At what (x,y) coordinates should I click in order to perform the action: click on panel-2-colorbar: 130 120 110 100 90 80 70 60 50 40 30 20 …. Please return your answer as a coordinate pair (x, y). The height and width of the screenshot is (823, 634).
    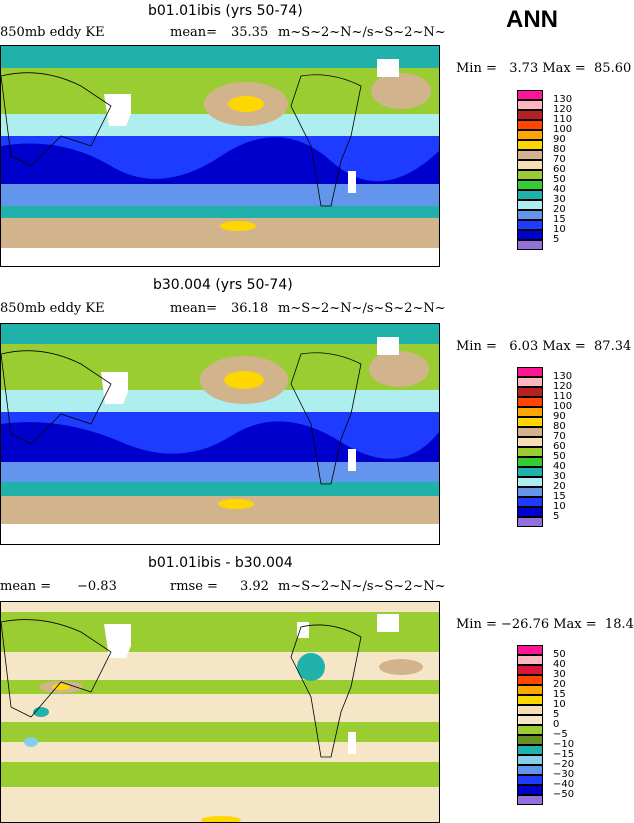
    Looking at the image, I should click on (557, 451).